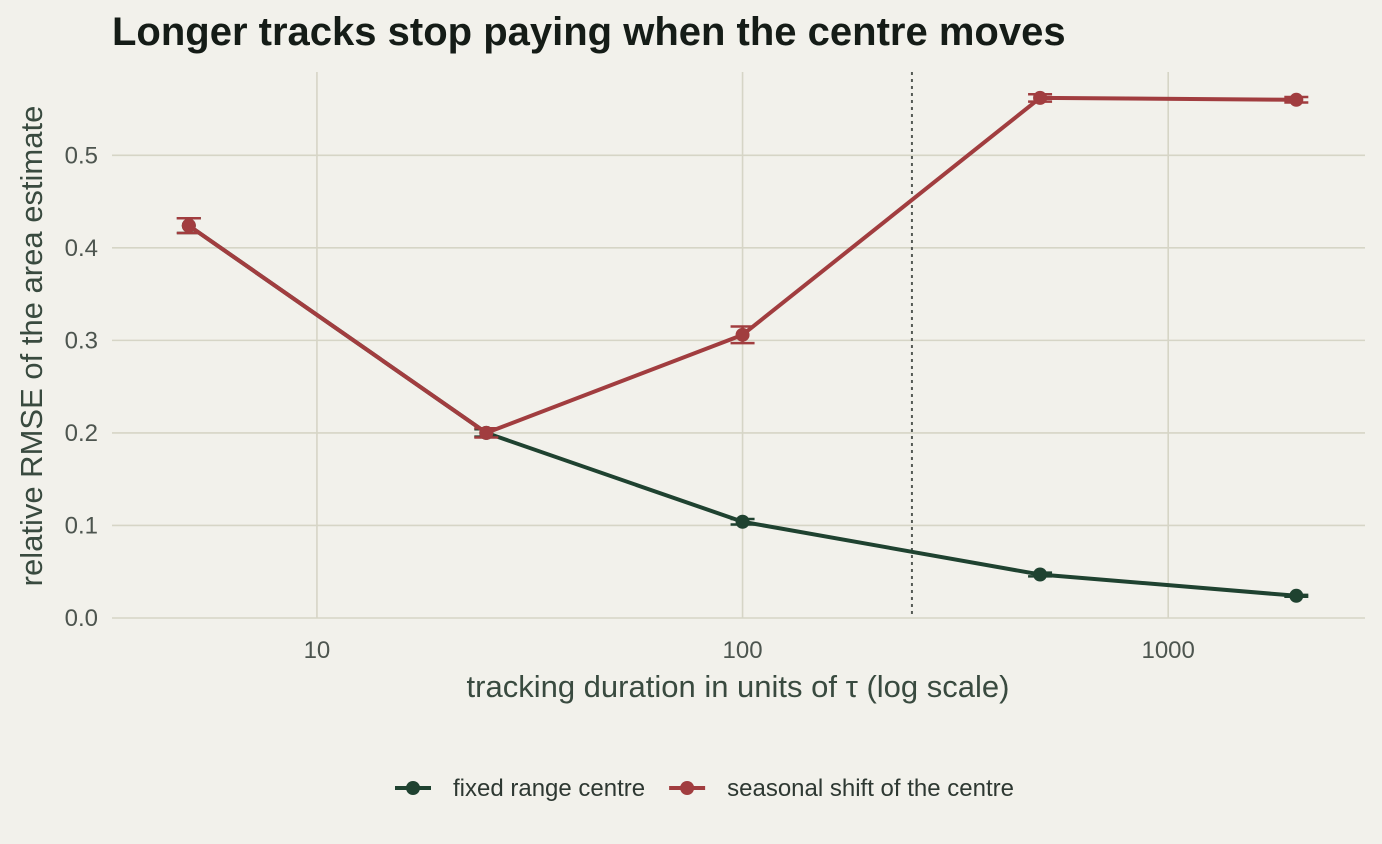 The height and width of the screenshot is (844, 1382). I want to click on y-tick-label: 0.4, so click(81, 248).